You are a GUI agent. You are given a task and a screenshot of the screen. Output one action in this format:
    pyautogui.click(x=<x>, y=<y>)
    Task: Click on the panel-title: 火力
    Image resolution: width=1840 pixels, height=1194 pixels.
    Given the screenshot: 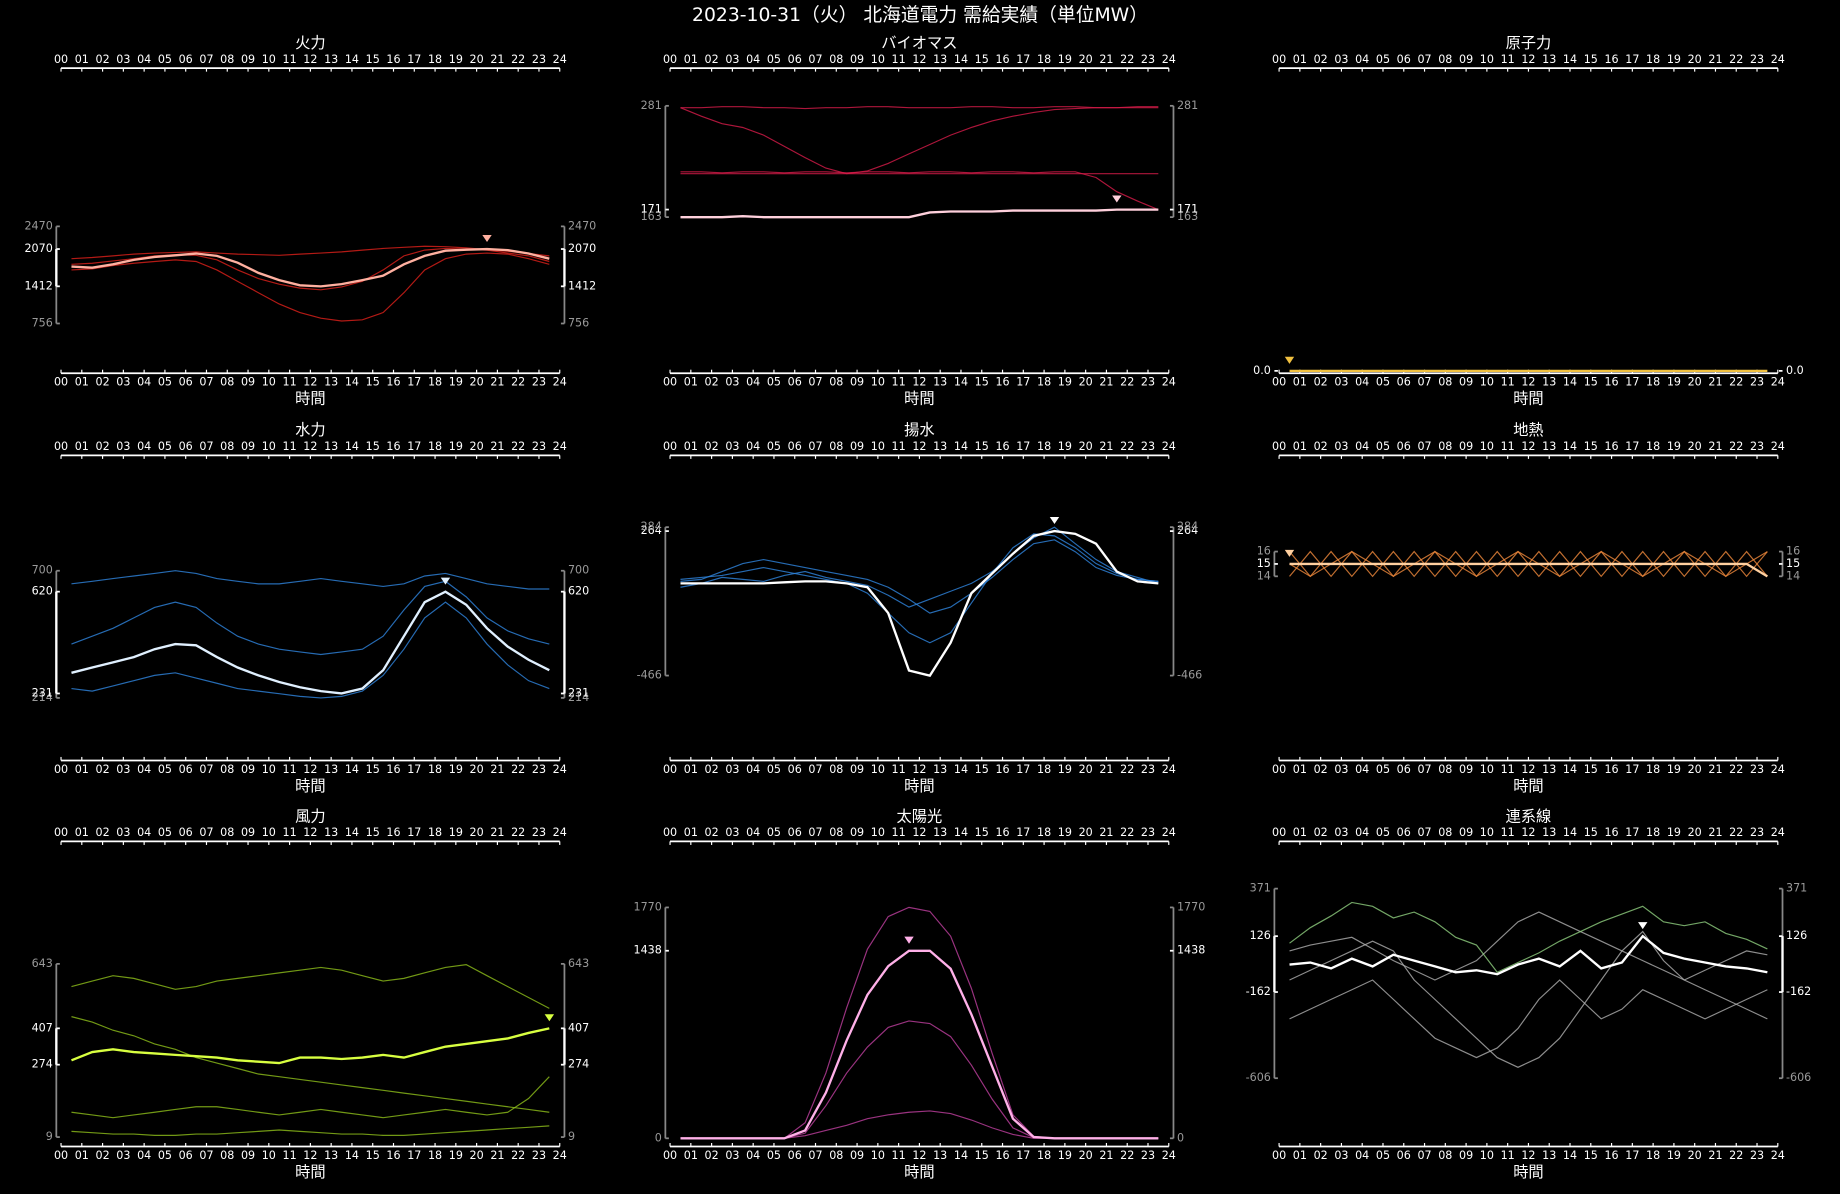 What is the action you would take?
    pyautogui.click(x=310, y=43)
    